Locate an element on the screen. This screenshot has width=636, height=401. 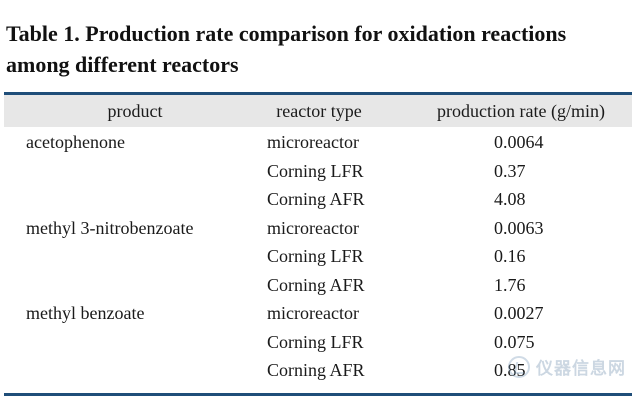
watermark: 仪器信息网 is located at coordinates (567, 366).